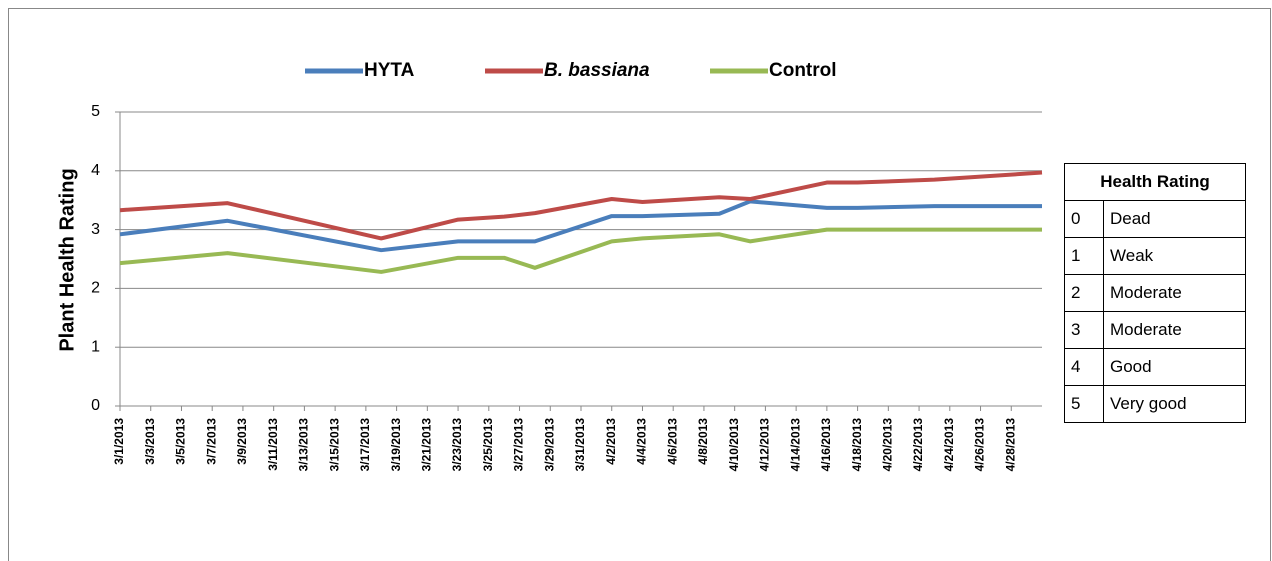  What do you see at coordinates (580, 445) in the screenshot?
I see `x-tick-label: 3/31/2013` at bounding box center [580, 445].